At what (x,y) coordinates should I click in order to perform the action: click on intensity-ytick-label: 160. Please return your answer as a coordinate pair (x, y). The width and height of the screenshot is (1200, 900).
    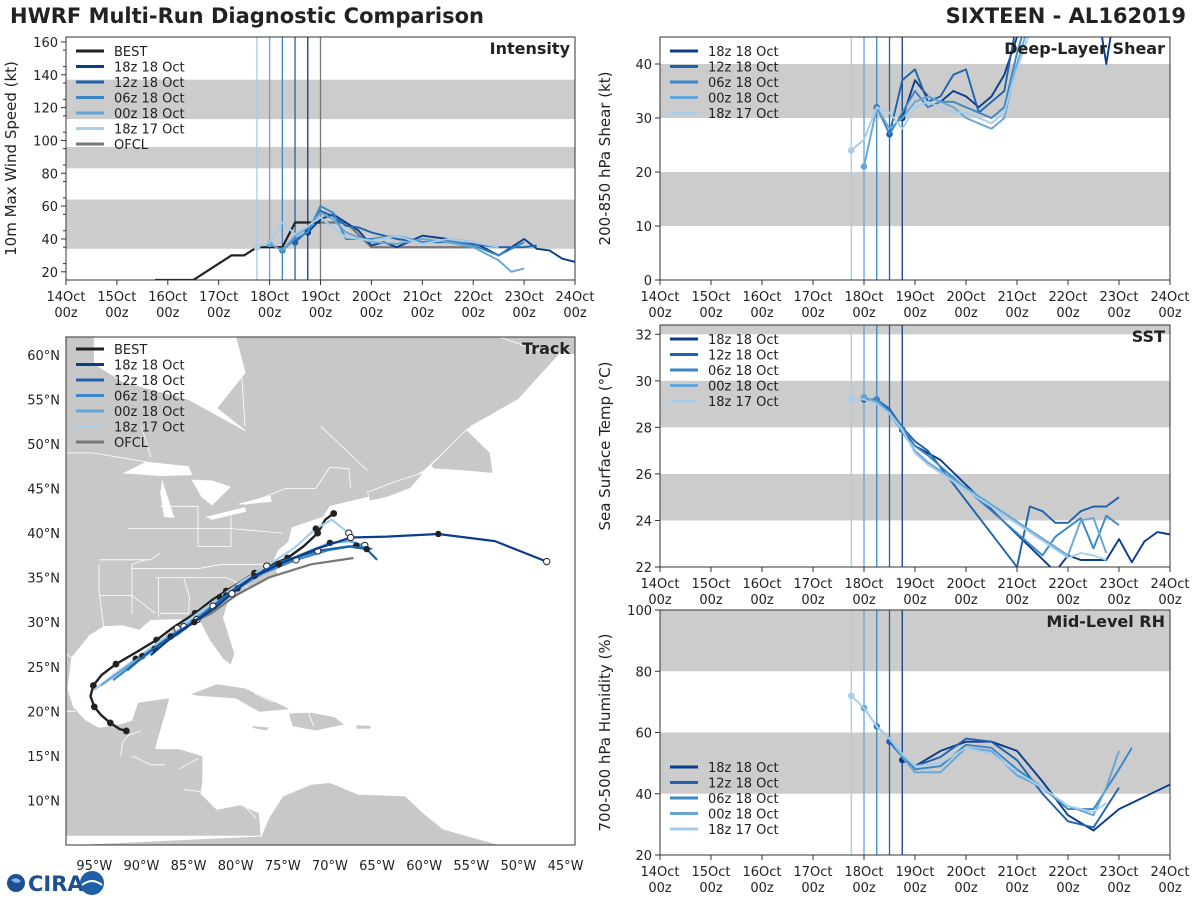
    Looking at the image, I should click on (45, 43).